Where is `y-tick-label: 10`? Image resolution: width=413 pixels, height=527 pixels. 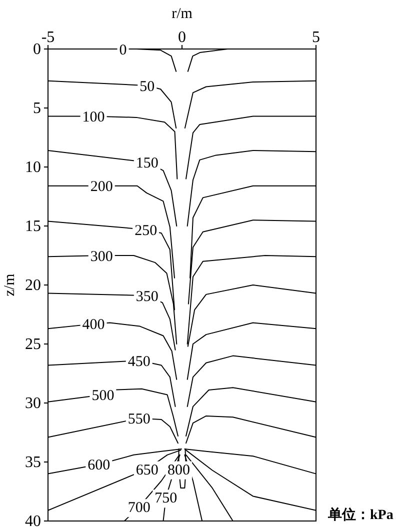 y-tick-label: 10 is located at coordinates (33, 167).